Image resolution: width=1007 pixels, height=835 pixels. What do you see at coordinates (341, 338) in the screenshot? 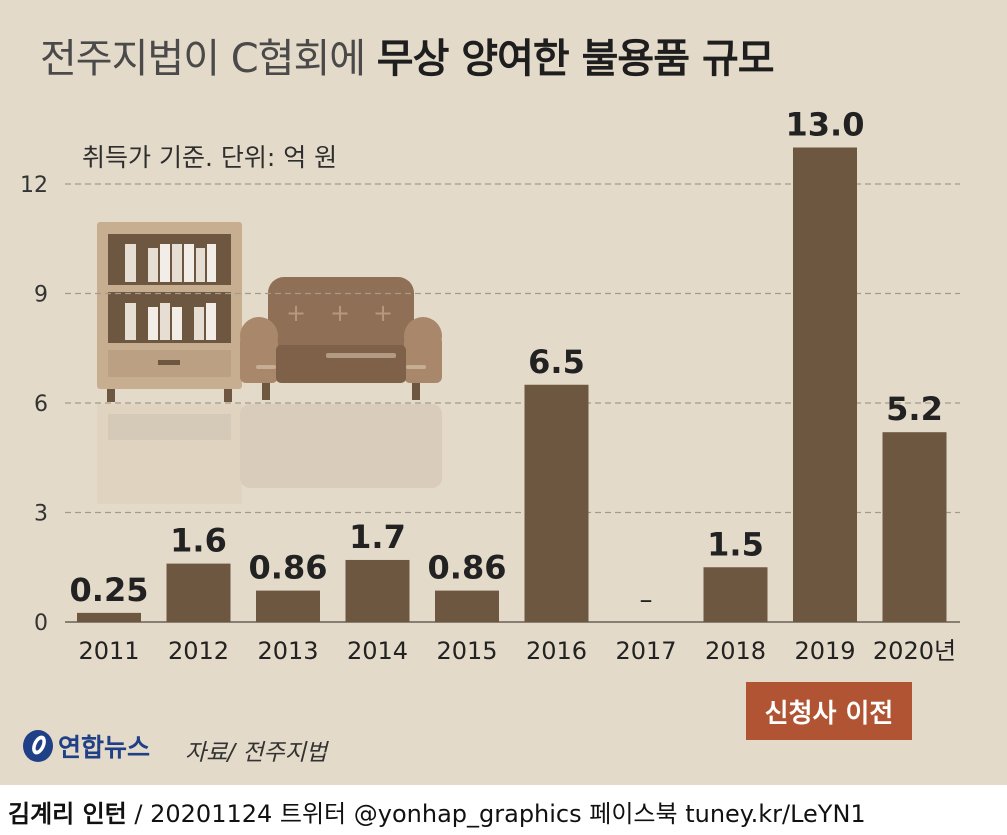
I see `sofa-icon: + + +` at bounding box center [341, 338].